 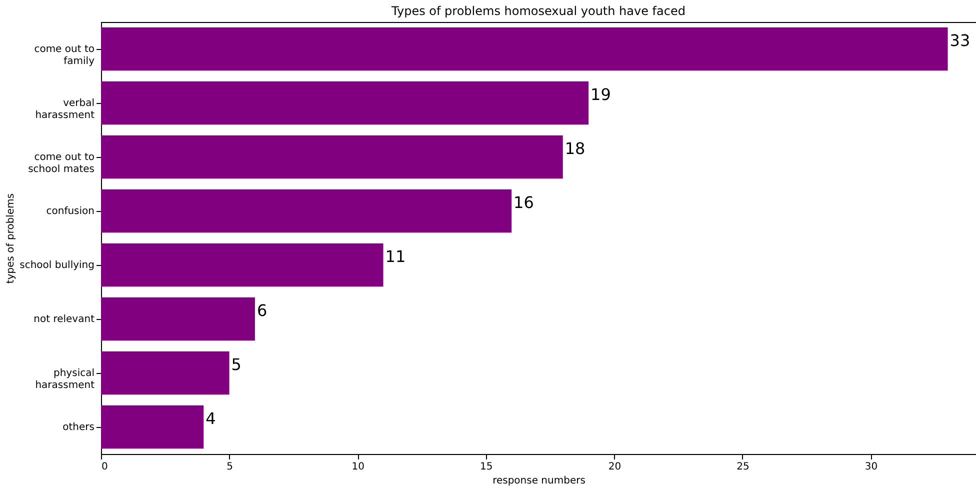 What do you see at coordinates (539, 481) in the screenshot?
I see `x-axis-title: response numbers` at bounding box center [539, 481].